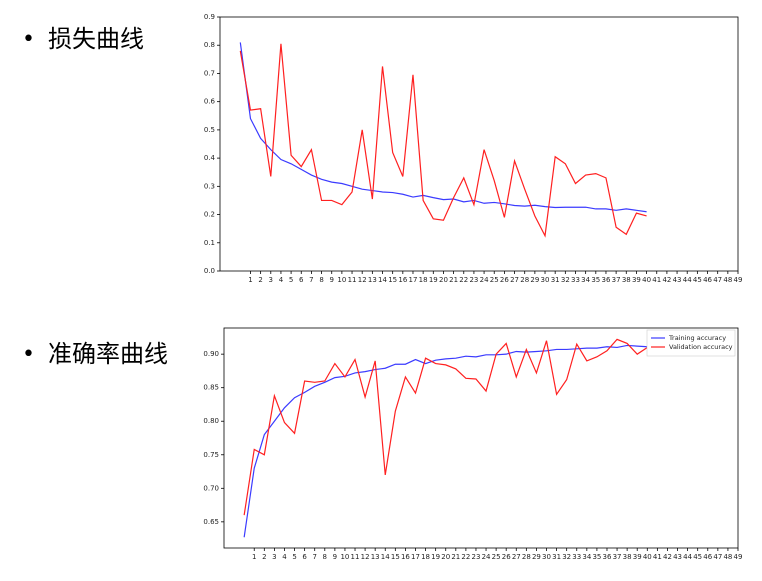 This screenshot has width=762, height=581. I want to click on x-tick-label: 31, so click(556, 557).